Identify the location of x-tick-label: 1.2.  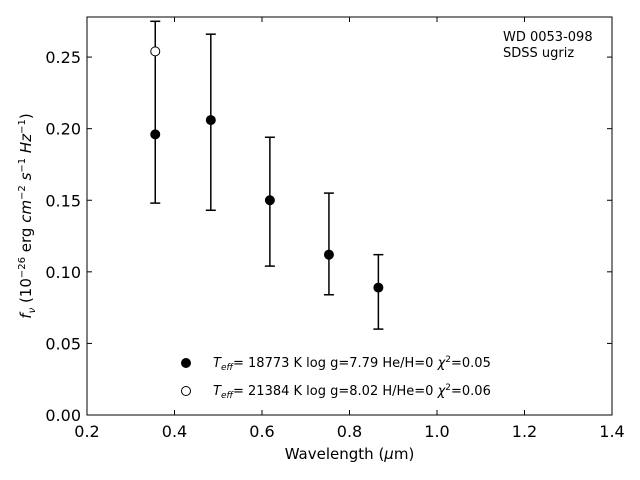
(524, 431).